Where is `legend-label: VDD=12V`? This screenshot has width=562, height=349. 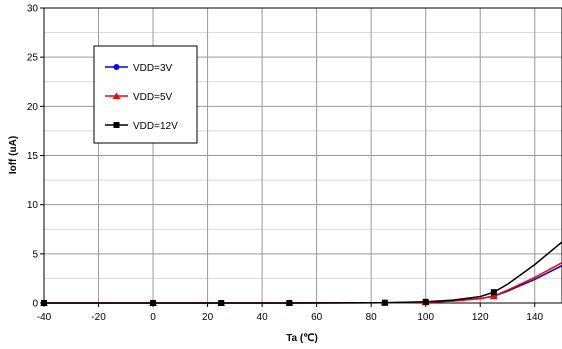 legend-label: VDD=12V is located at coordinates (155, 126).